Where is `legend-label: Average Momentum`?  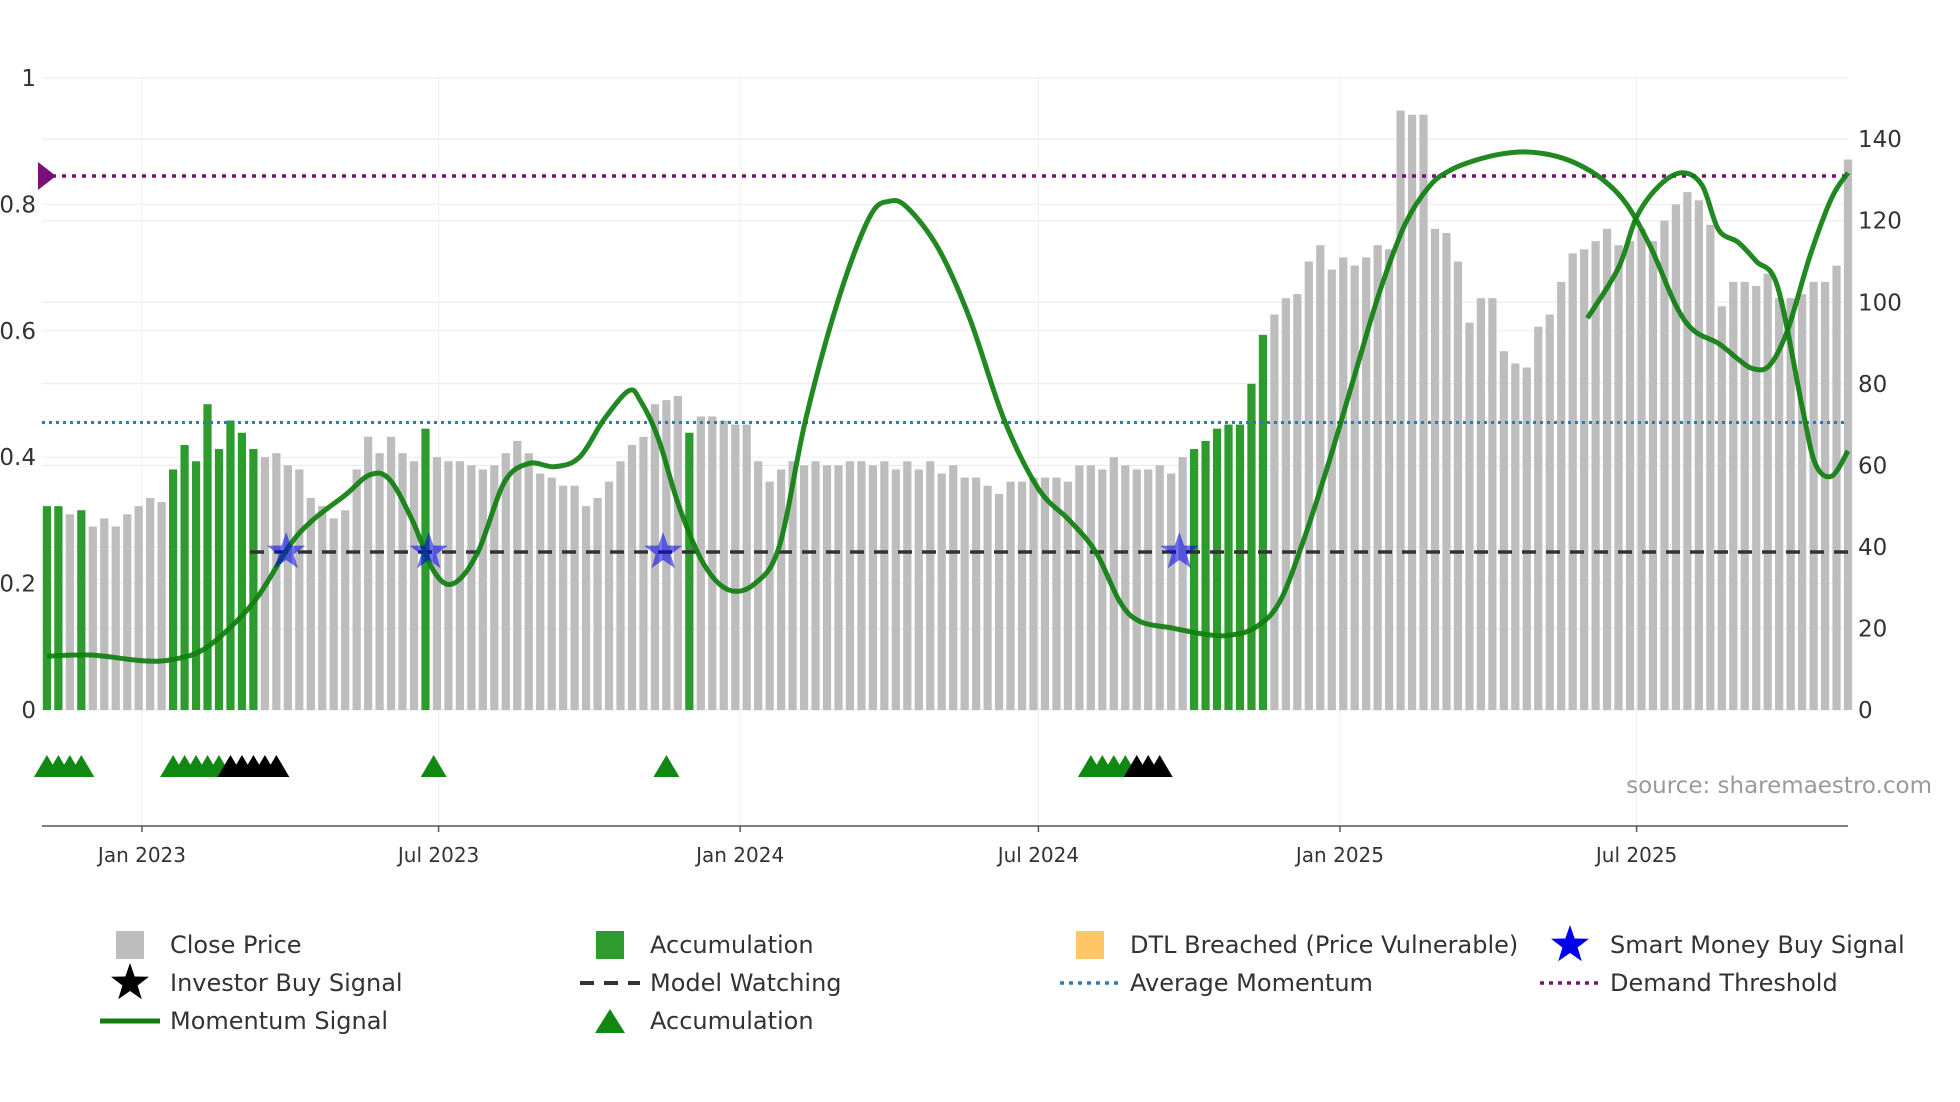
legend-label: Average Momentum is located at coordinates (1251, 983).